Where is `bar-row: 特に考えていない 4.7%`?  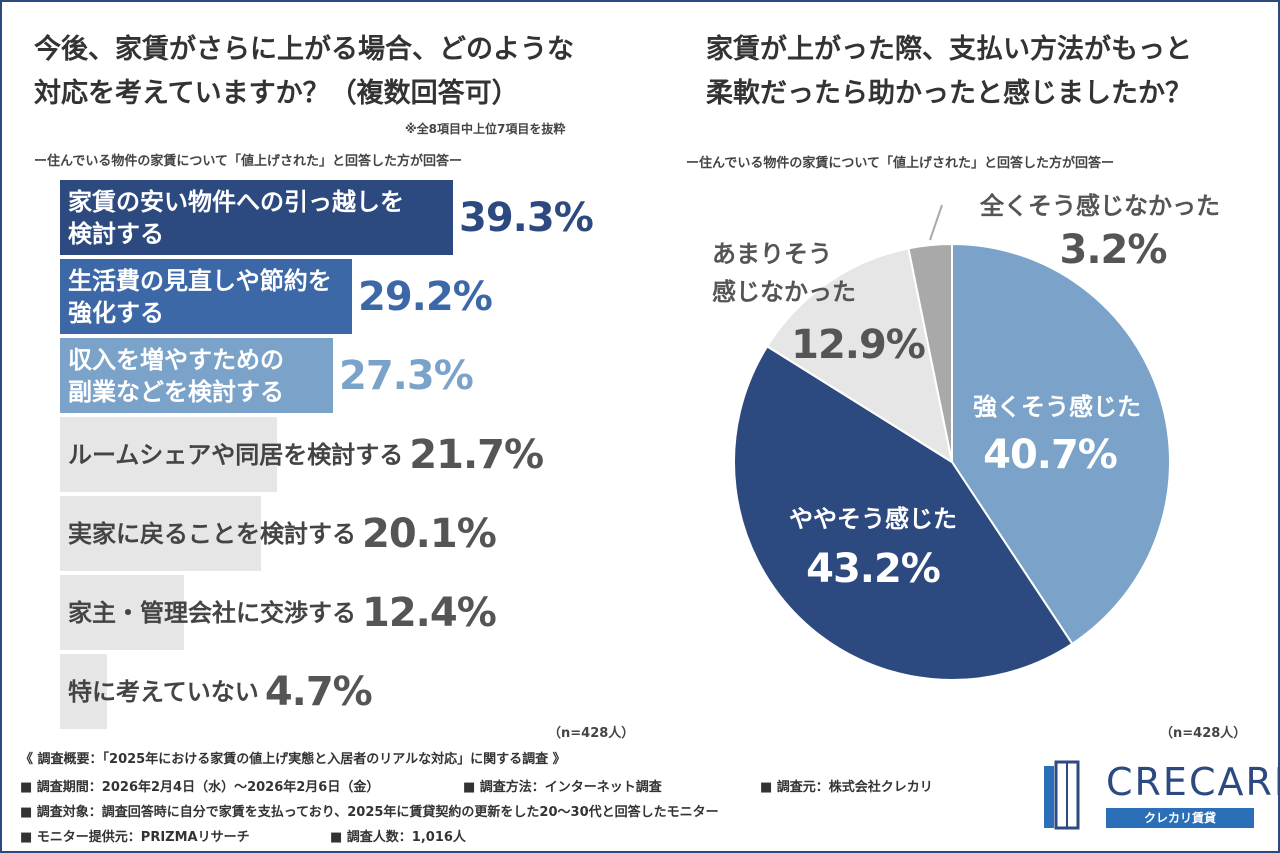
bar-row: 特に考えていない 4.7% is located at coordinates (370, 691).